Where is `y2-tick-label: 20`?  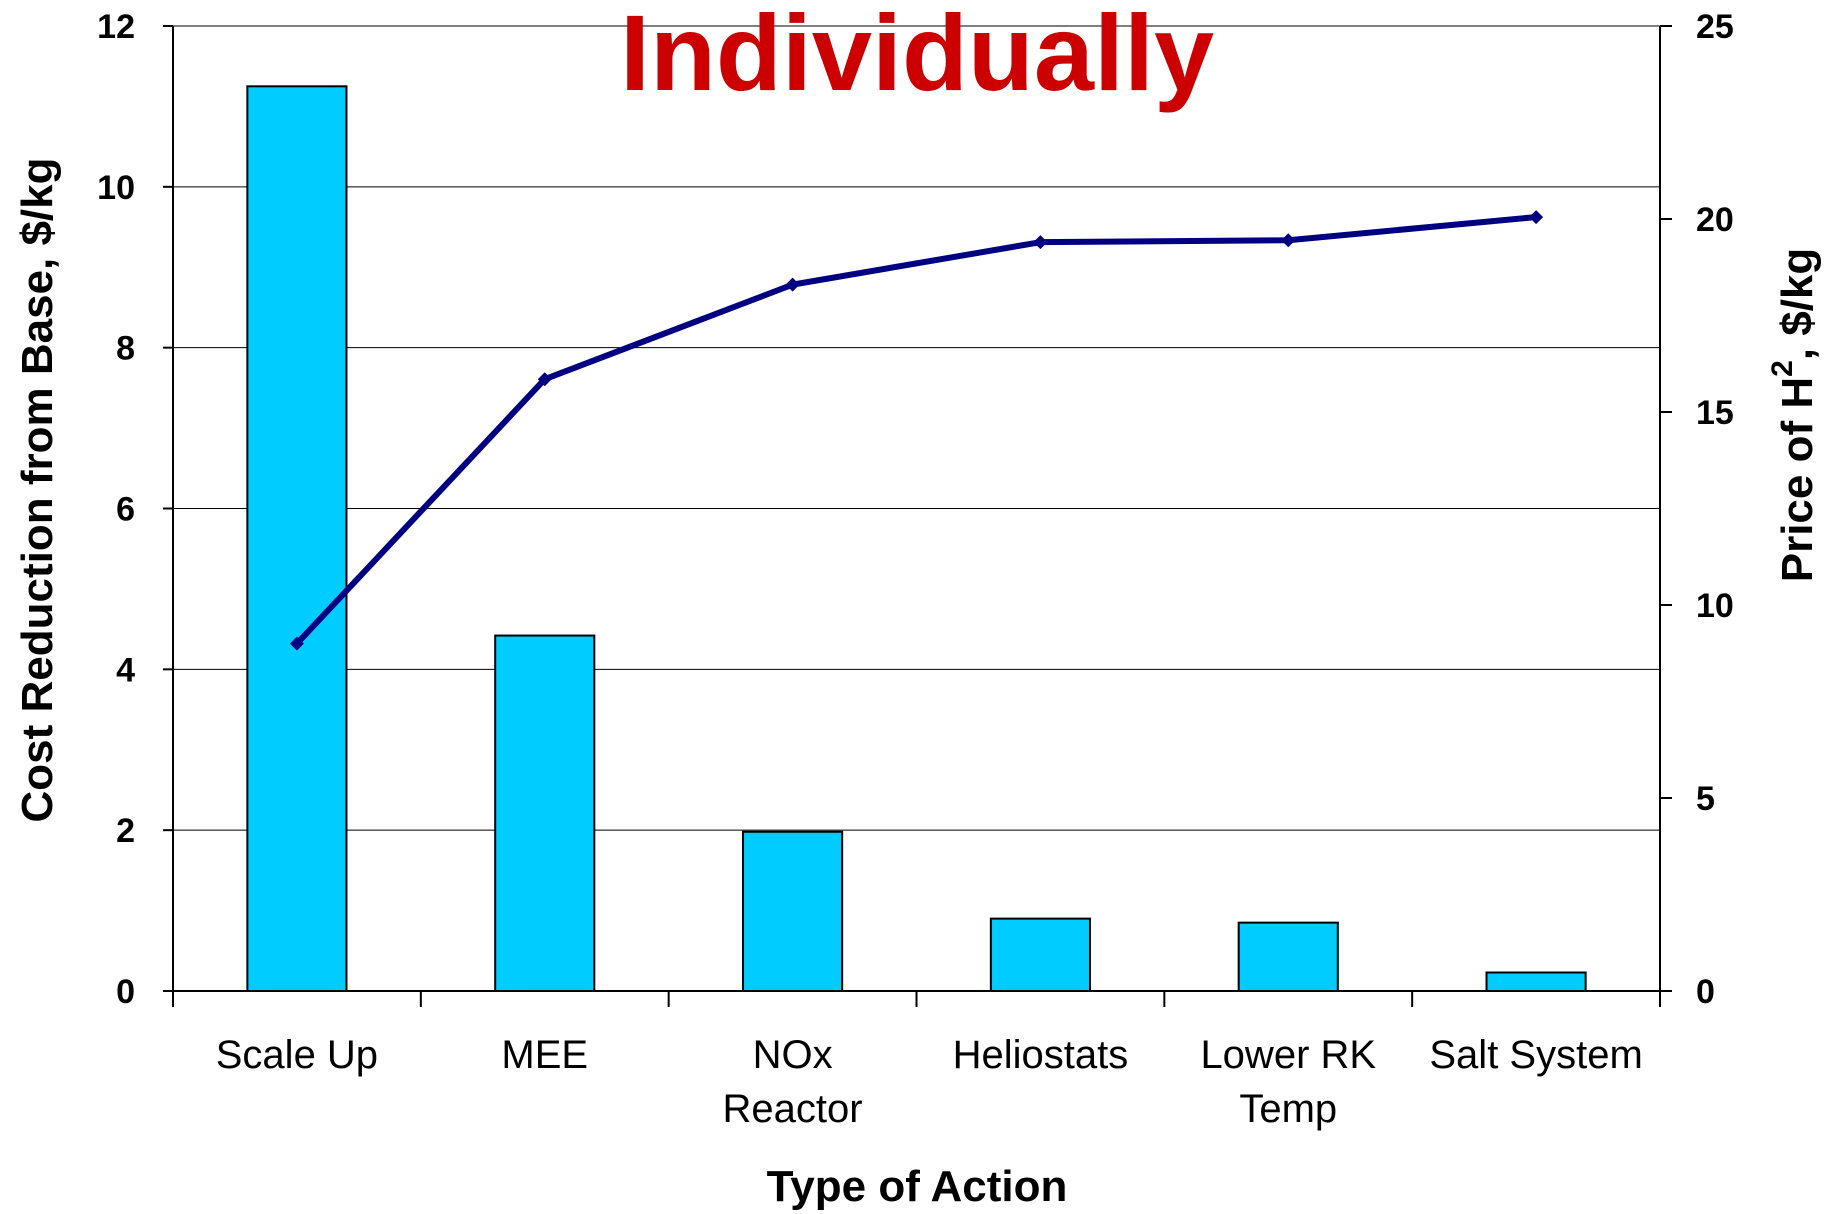
y2-tick-label: 20 is located at coordinates (1715, 220).